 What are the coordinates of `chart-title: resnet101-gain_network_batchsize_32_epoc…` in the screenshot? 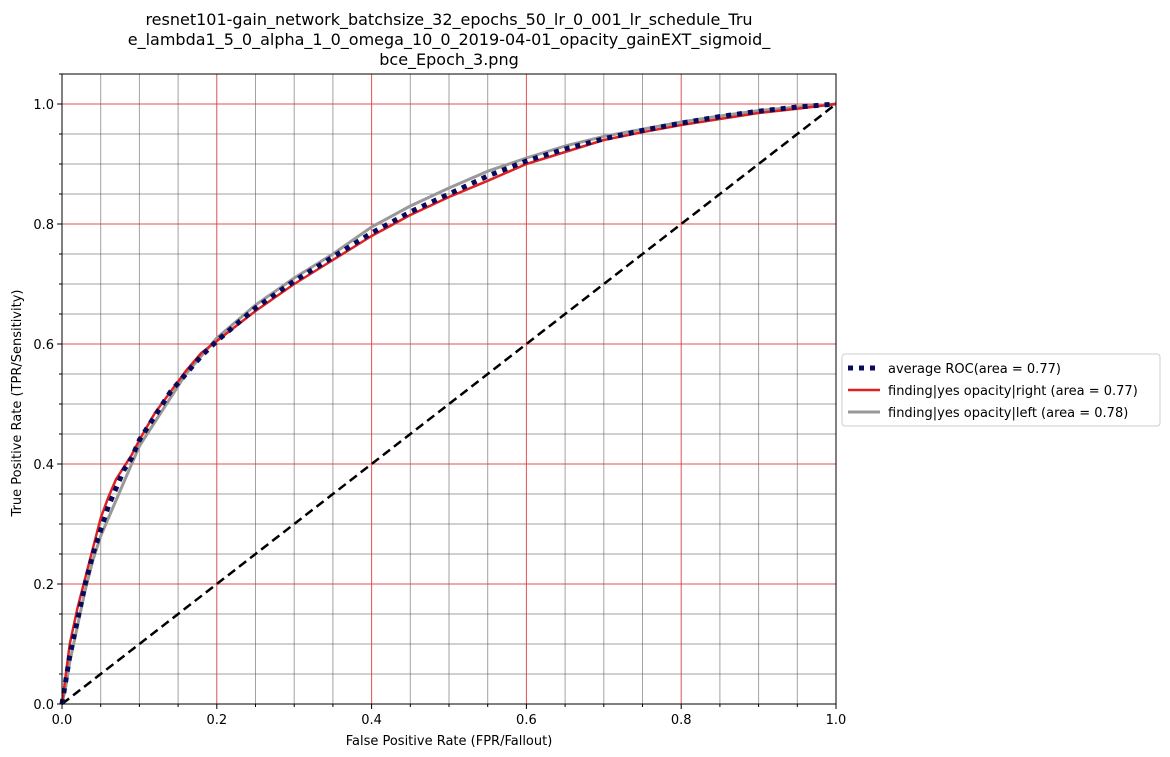 It's located at (450, 40).